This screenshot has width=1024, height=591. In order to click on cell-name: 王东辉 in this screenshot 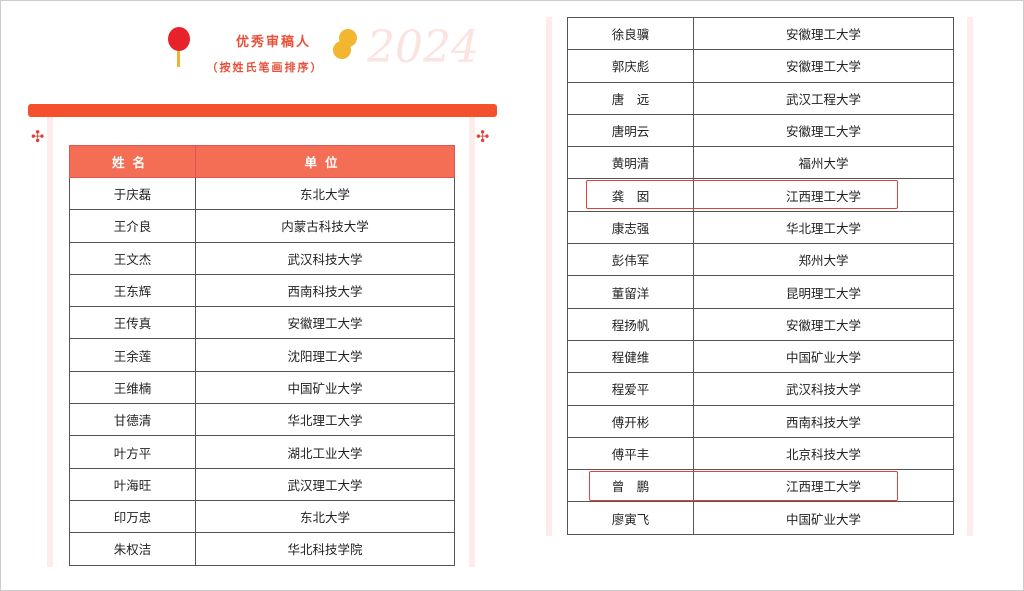, I will do `click(132, 290)`.